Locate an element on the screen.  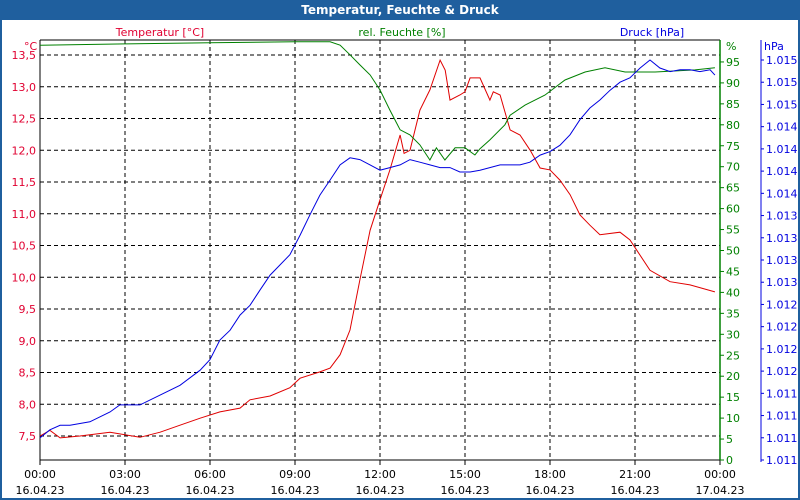
x-tick-time: 18:00 is located at coordinates (550, 474).